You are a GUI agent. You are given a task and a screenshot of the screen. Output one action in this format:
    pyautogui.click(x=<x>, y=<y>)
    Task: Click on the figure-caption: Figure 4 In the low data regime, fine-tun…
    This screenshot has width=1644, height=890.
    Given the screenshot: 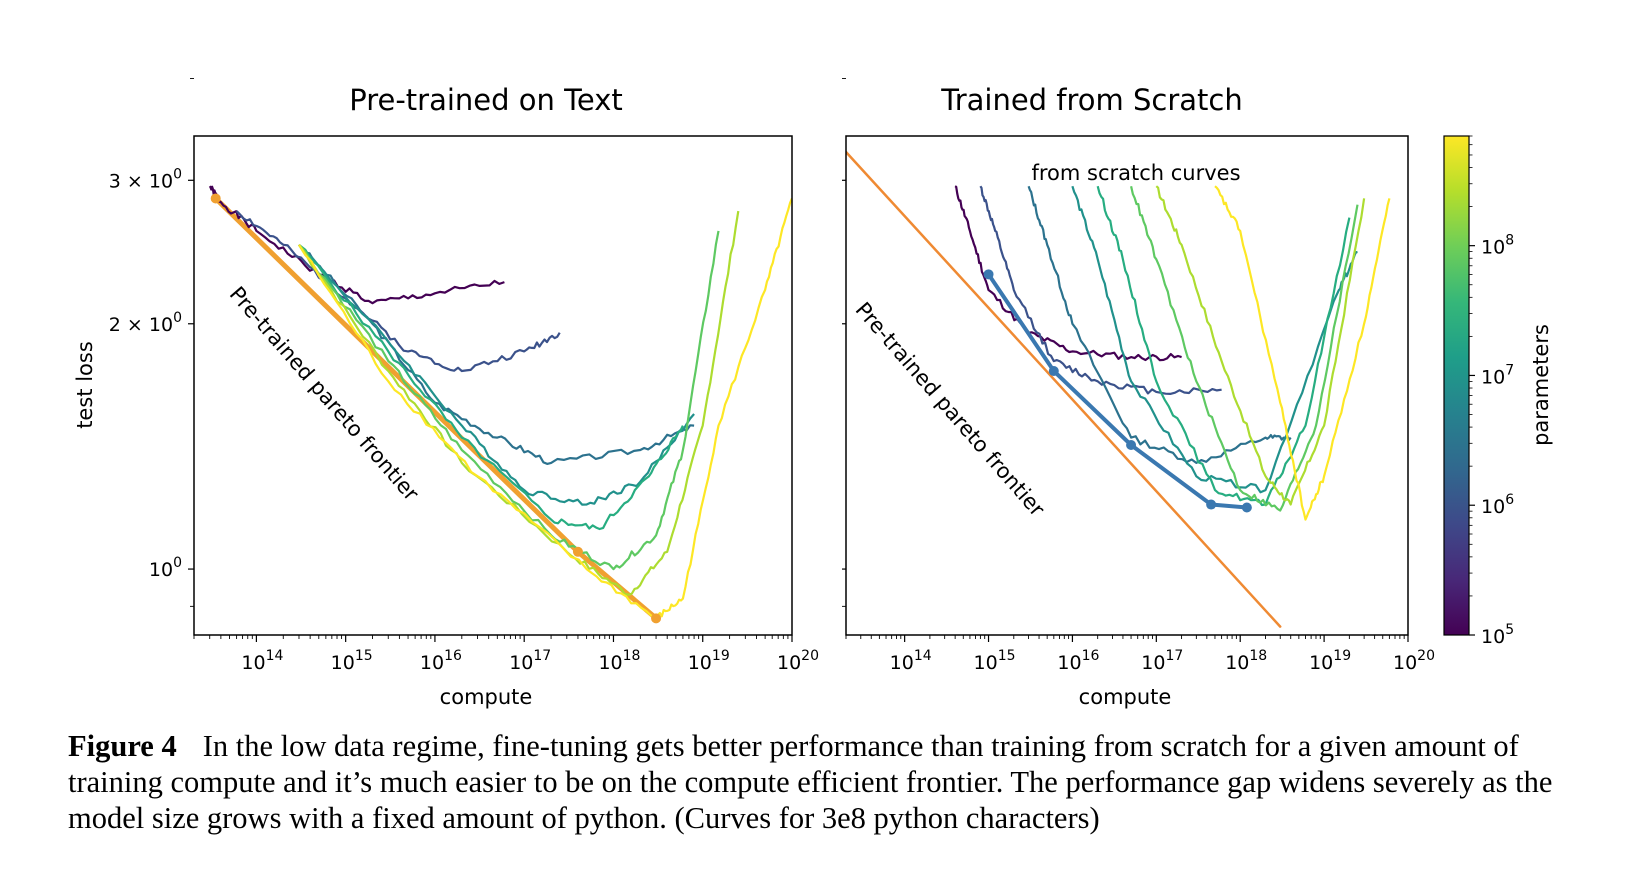 What is the action you would take?
    pyautogui.click(x=818, y=782)
    